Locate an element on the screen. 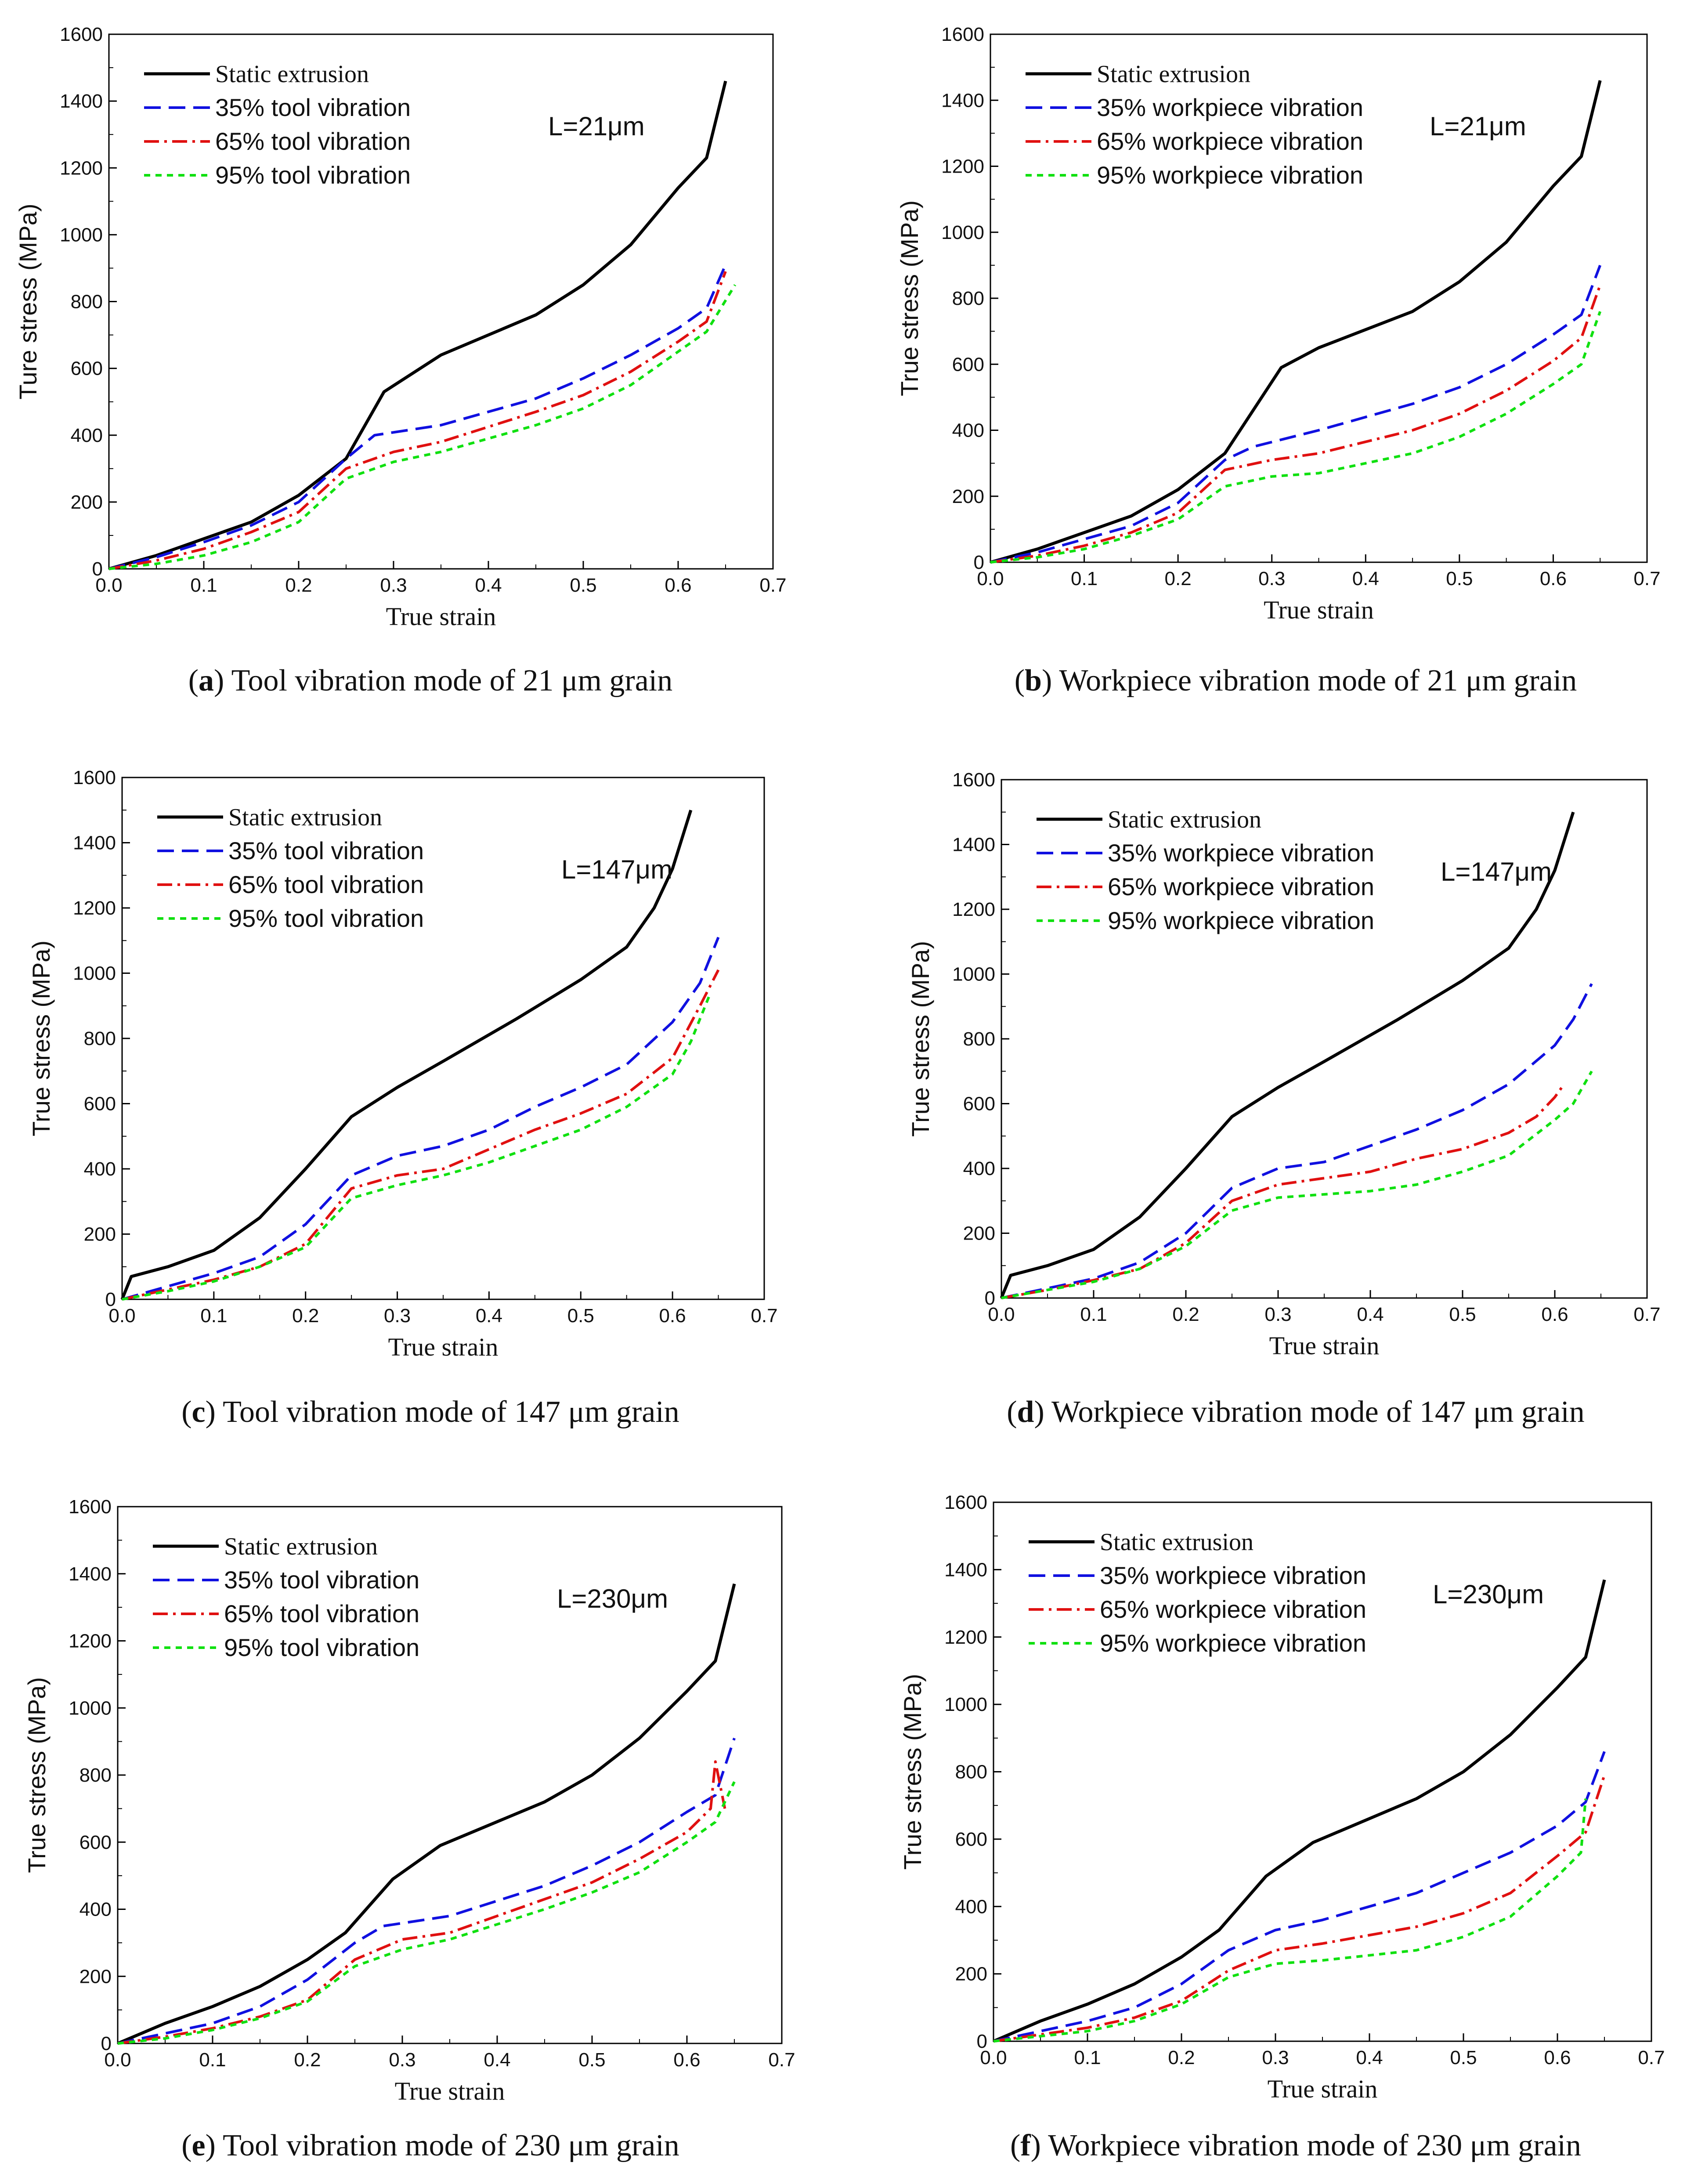  chart-a-legend-label-p95: 95% tool vibration is located at coordinates (313, 175).